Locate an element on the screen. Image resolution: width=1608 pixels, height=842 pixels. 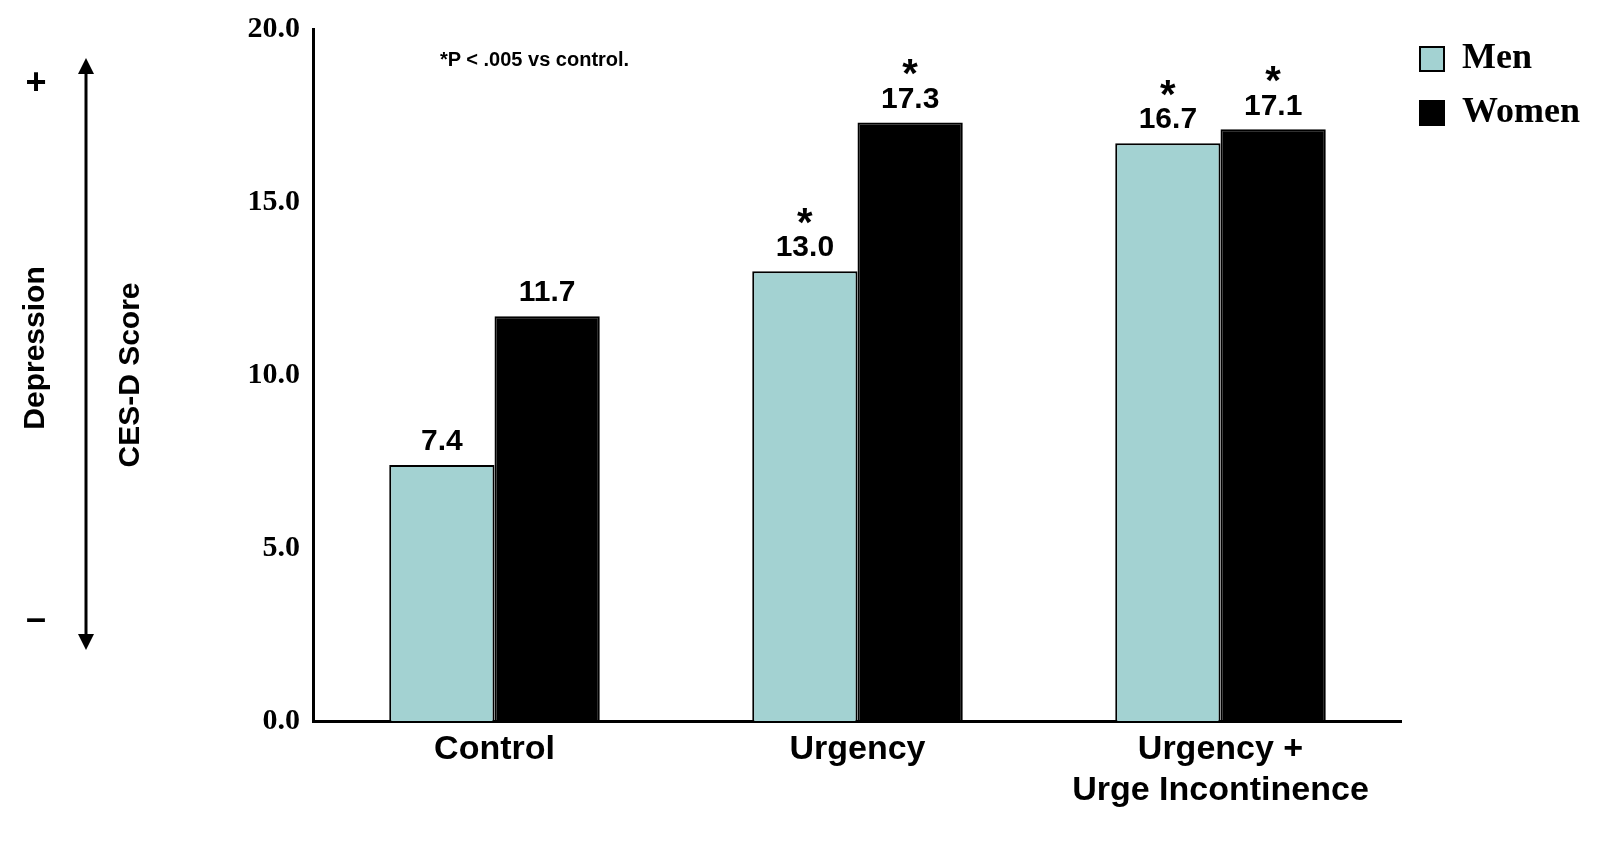
x-tick-label: Urgency is located at coordinates (857, 746).